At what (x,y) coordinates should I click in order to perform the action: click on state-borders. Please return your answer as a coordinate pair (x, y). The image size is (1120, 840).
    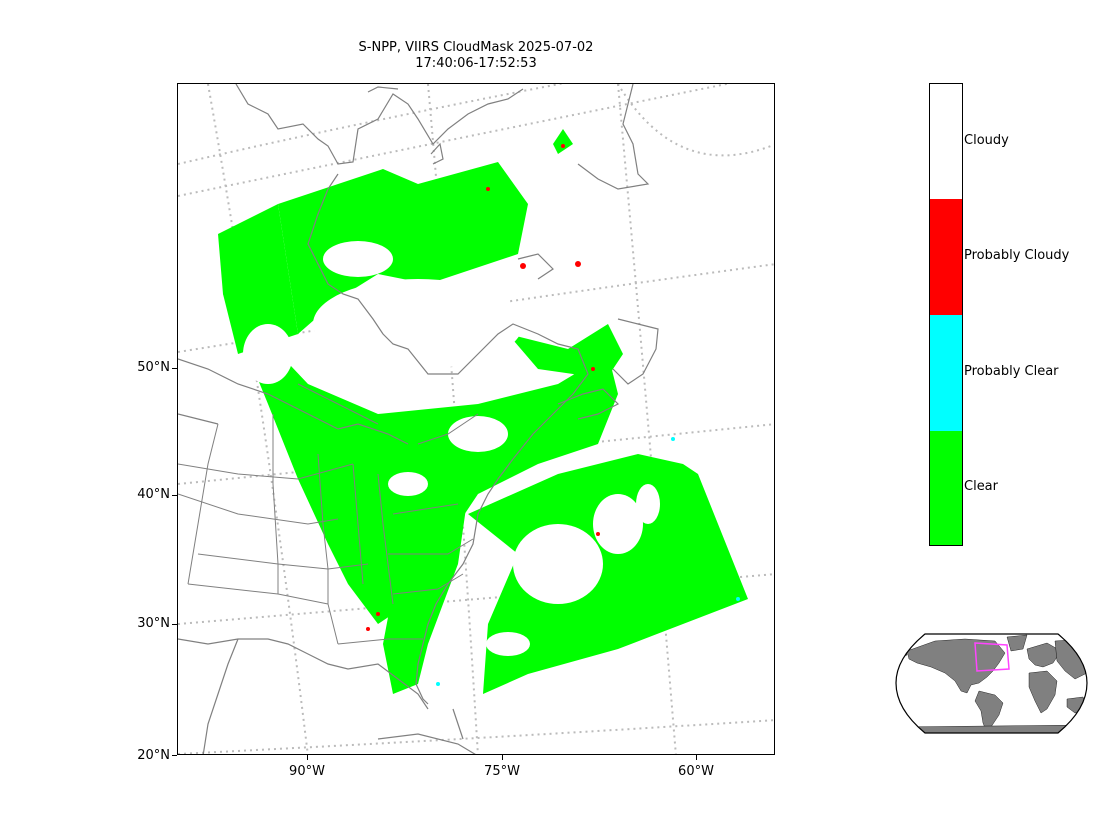
    Looking at the image, I should click on (328, 514).